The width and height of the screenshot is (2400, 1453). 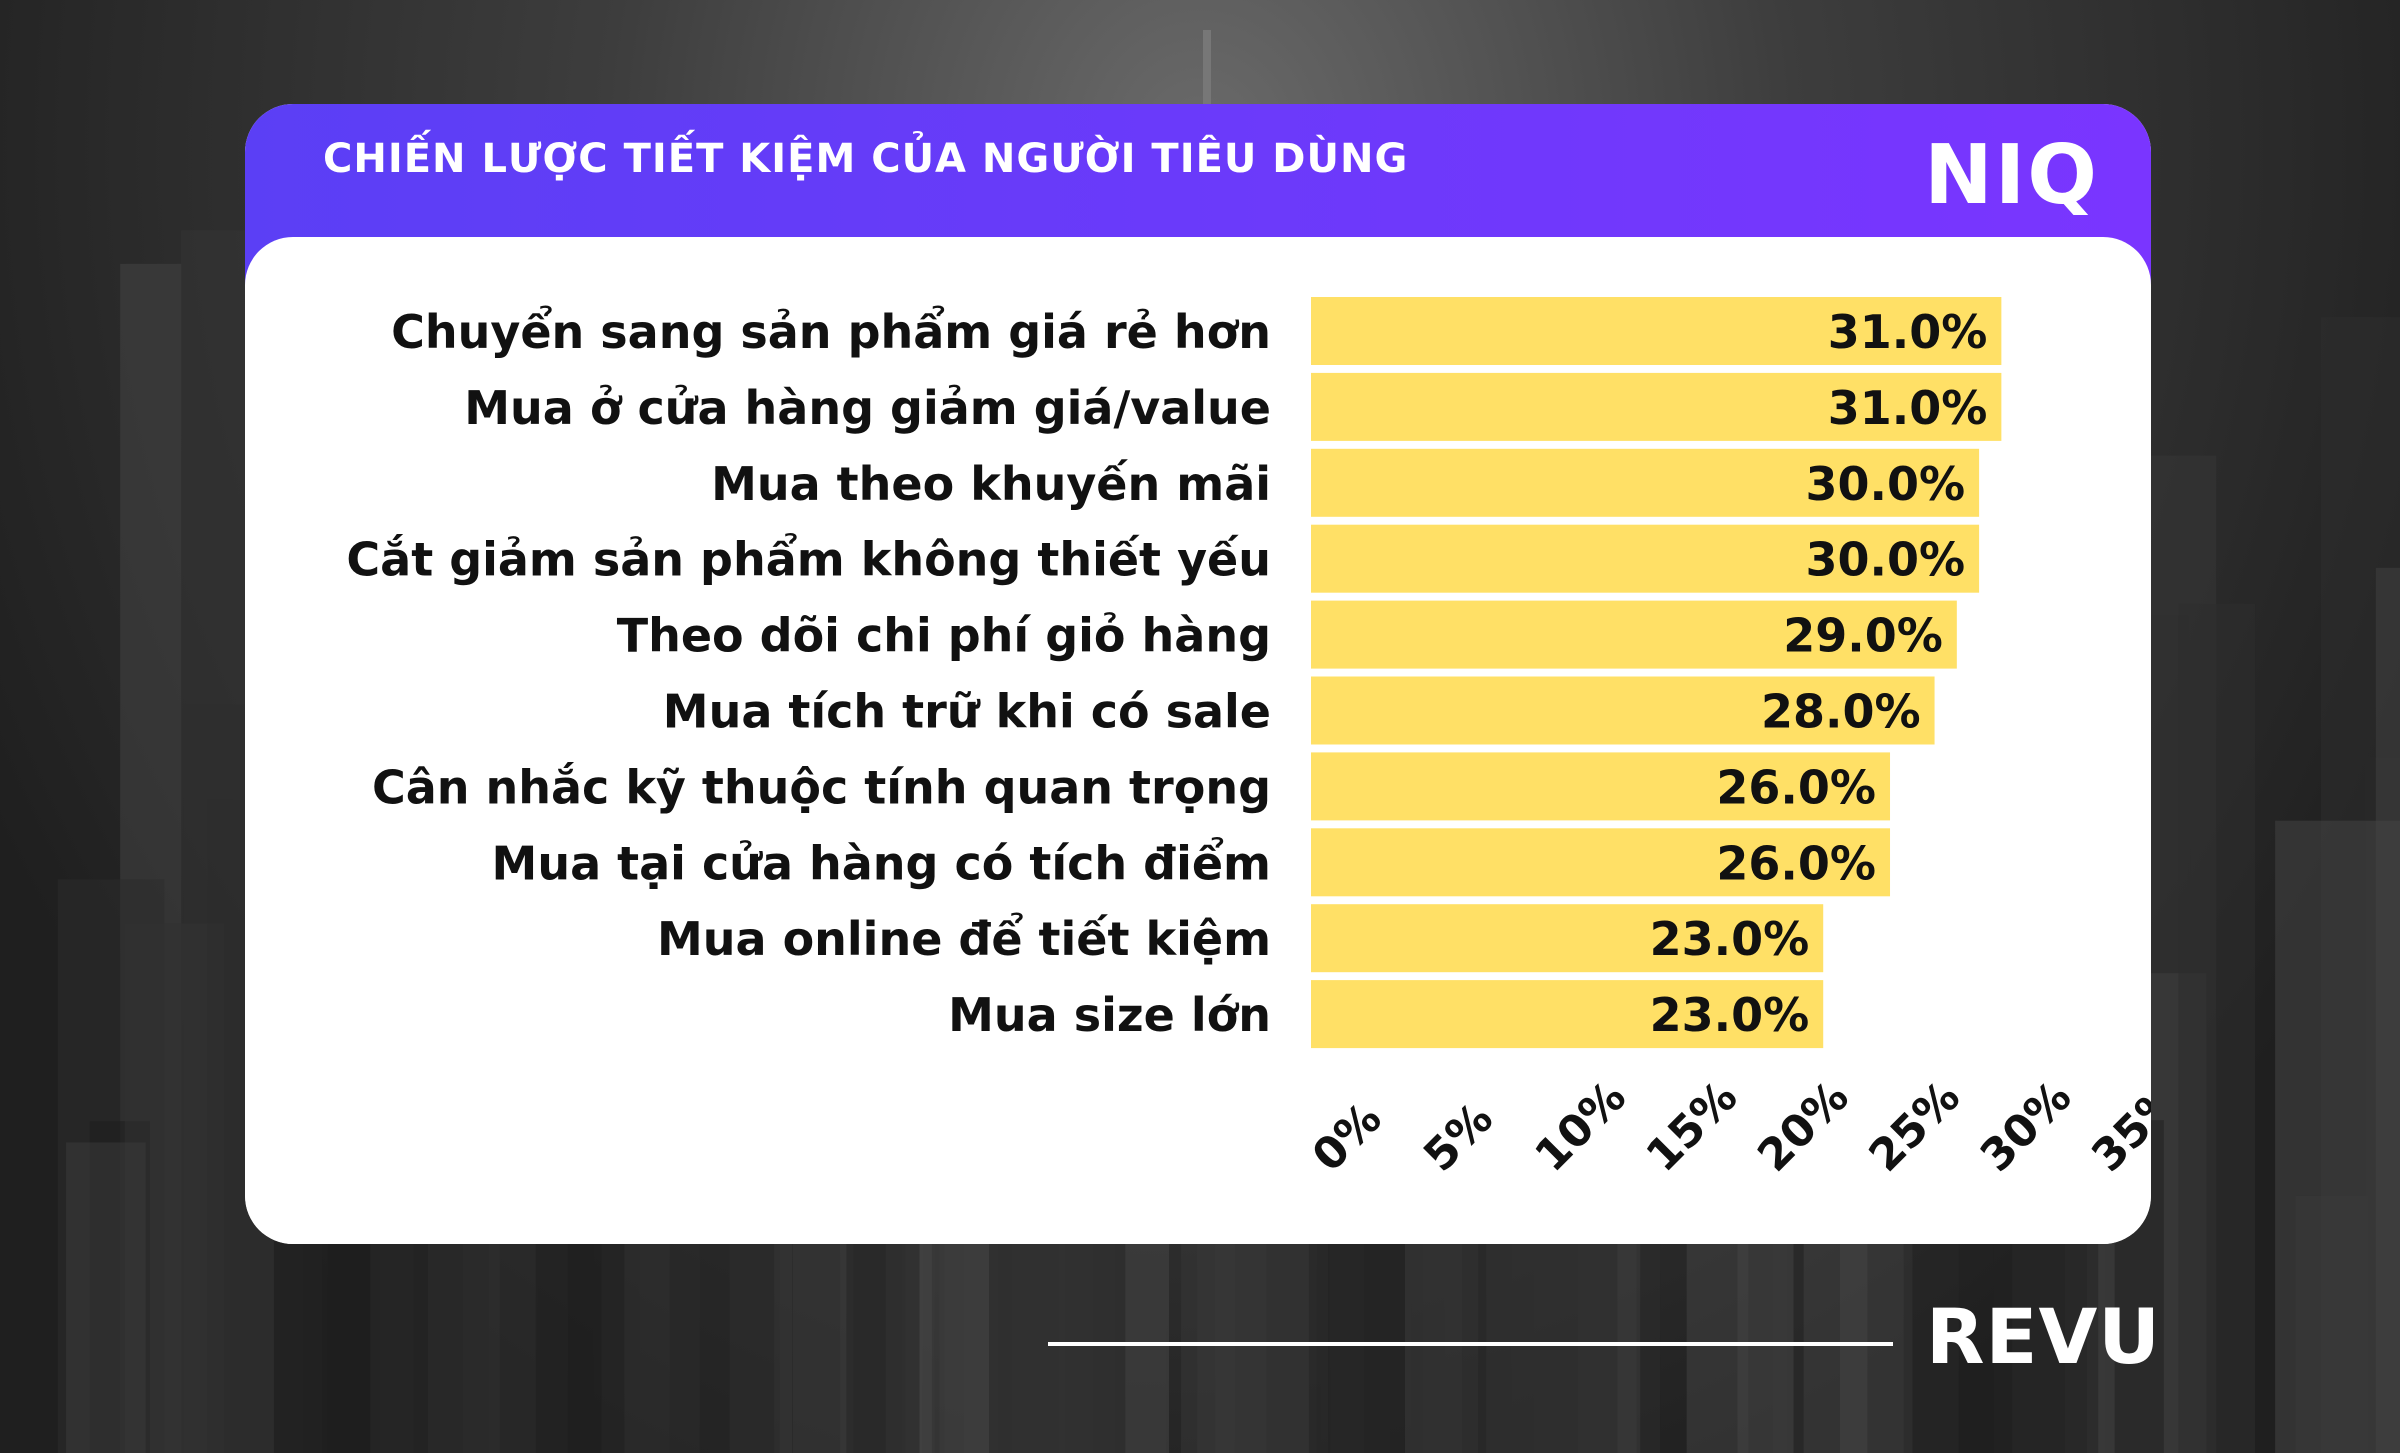 I want to click on data-label: 28.0%, so click(x=1841, y=712).